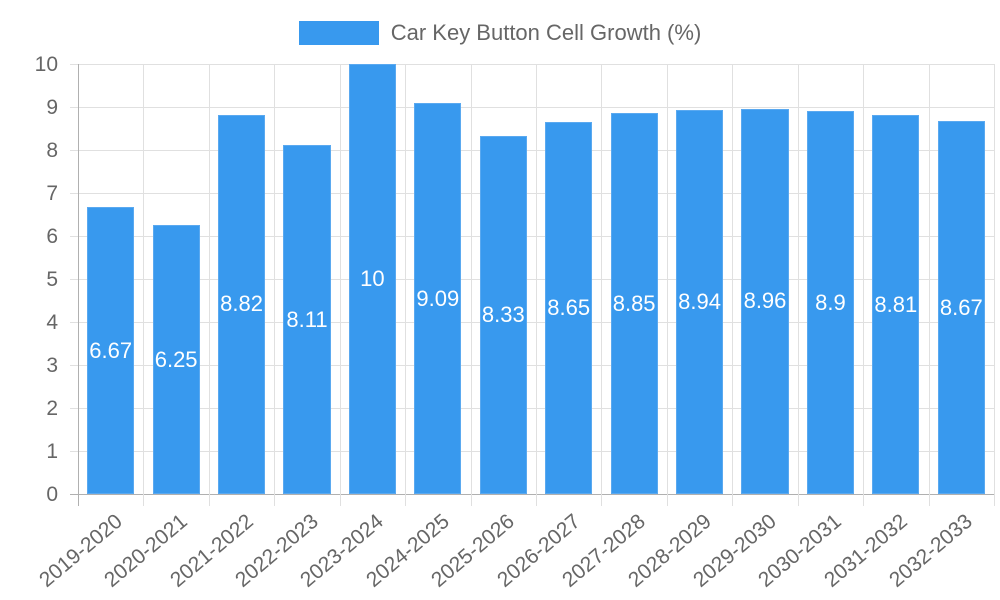 The image size is (1000, 600). What do you see at coordinates (52, 322) in the screenshot?
I see `y-tick-label: 4` at bounding box center [52, 322].